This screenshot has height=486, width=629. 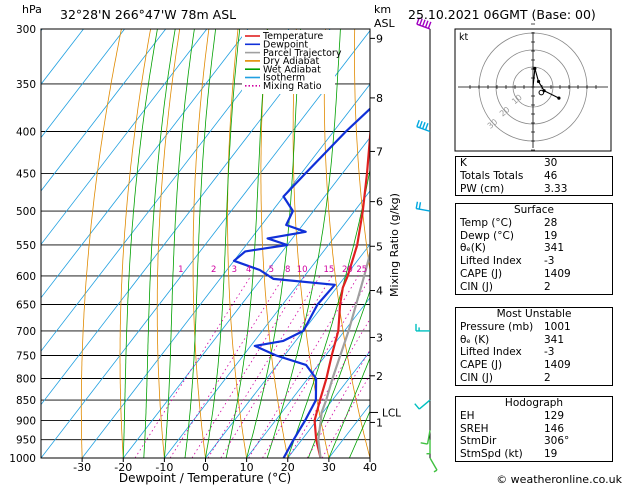 What do you see at coordinates (271, 270) in the screenshot?
I see `mixing-ratio-label: 5` at bounding box center [271, 270].